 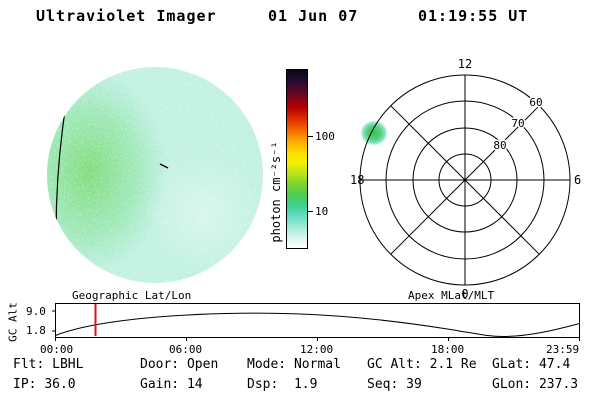 What do you see at coordinates (464, 294) in the screenshot?
I see `mlt-label-0: 0` at bounding box center [464, 294].